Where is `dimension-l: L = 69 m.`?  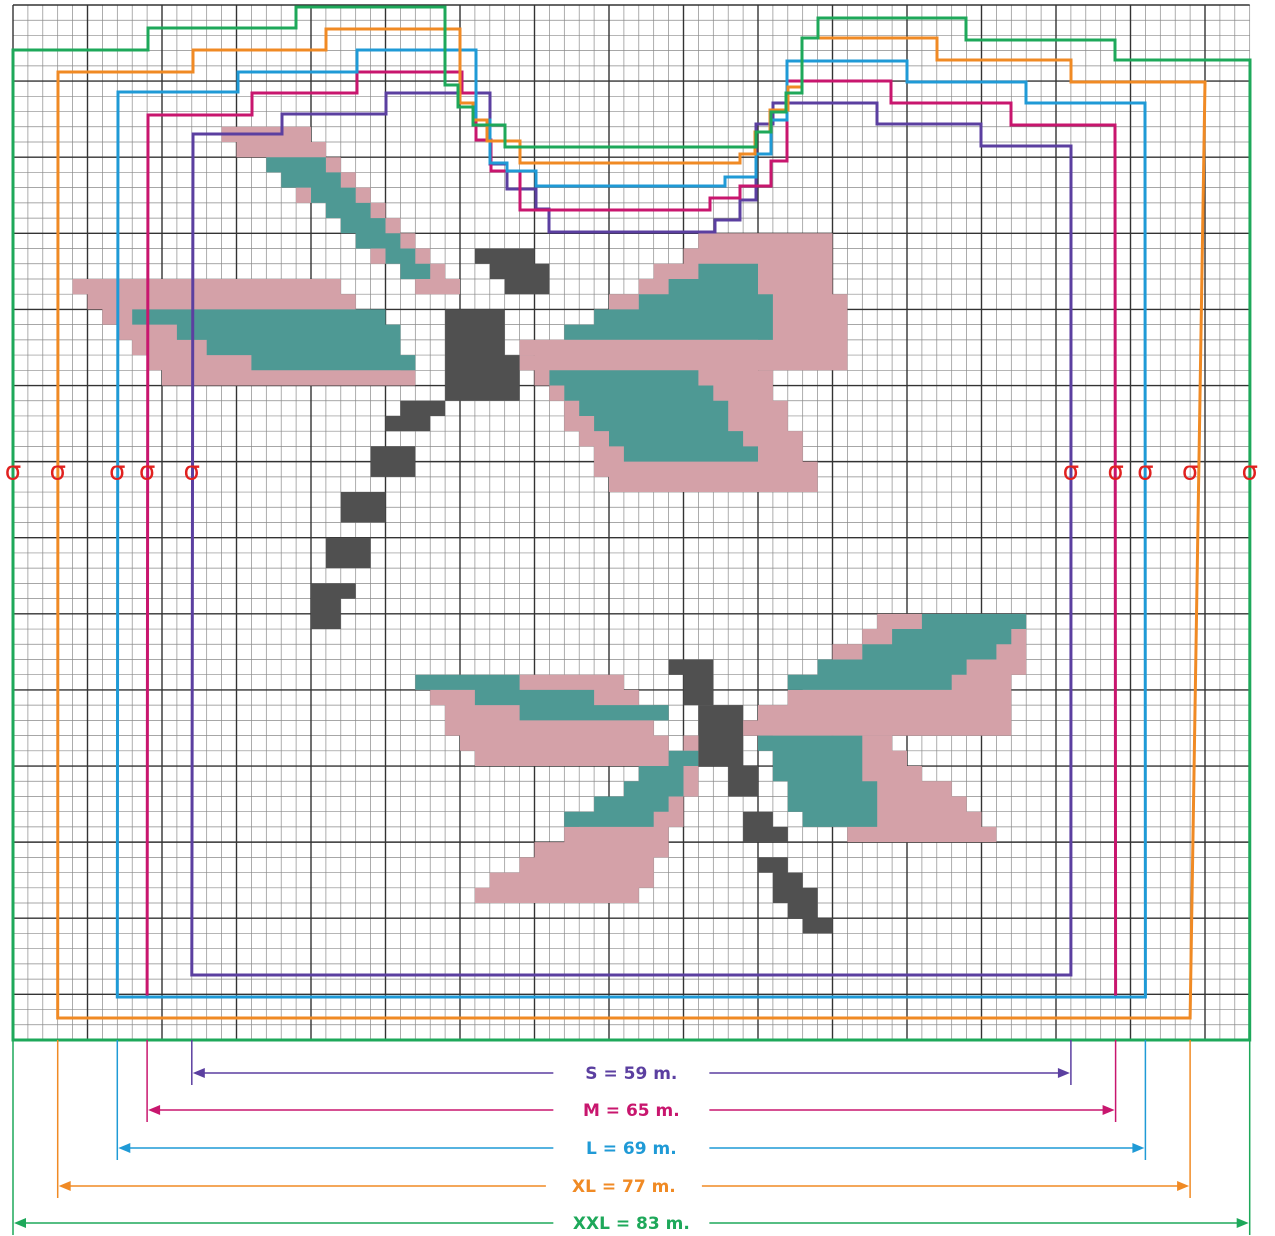 dimension-l: L = 69 m. is located at coordinates (631, 1100).